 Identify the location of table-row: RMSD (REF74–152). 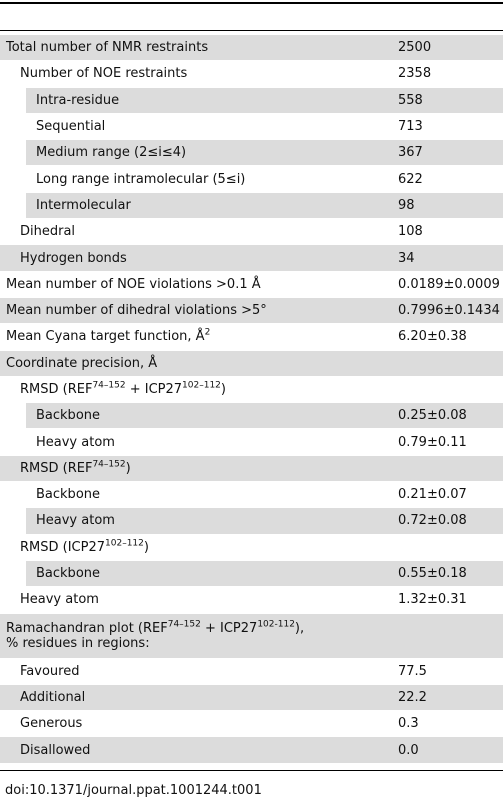
(251, 468).